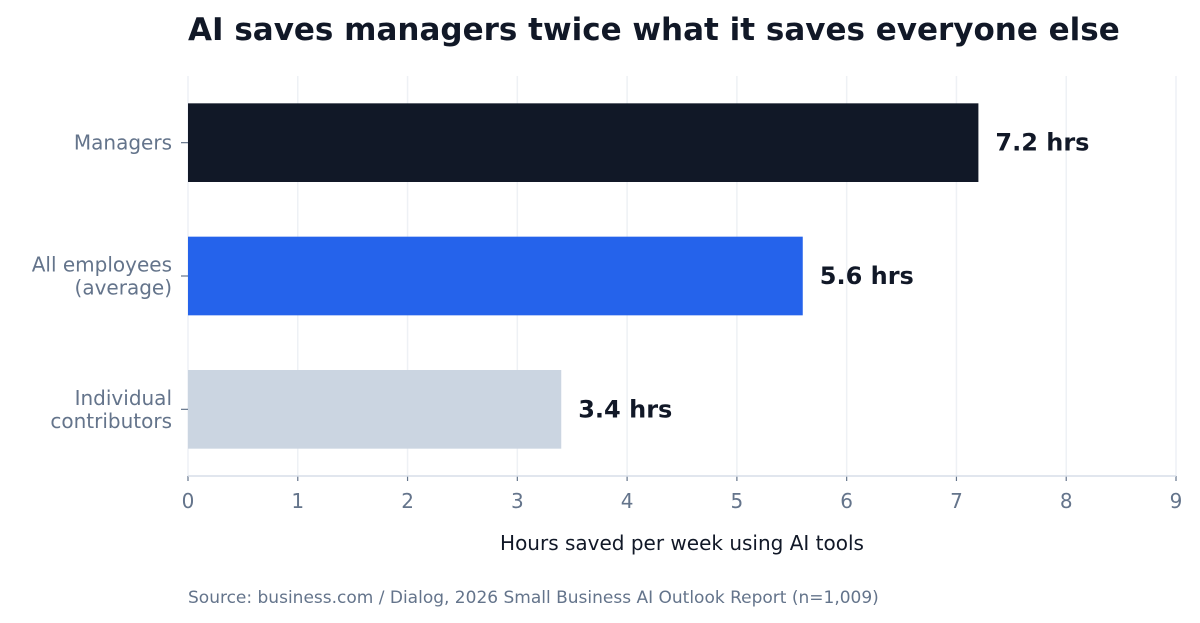  What do you see at coordinates (867, 276) in the screenshot?
I see `data-label: 5.6 hrs` at bounding box center [867, 276].